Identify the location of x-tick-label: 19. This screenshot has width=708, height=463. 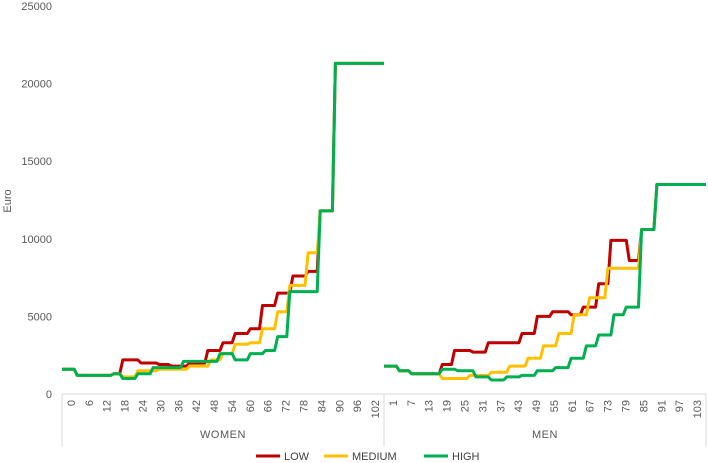
(448, 406).